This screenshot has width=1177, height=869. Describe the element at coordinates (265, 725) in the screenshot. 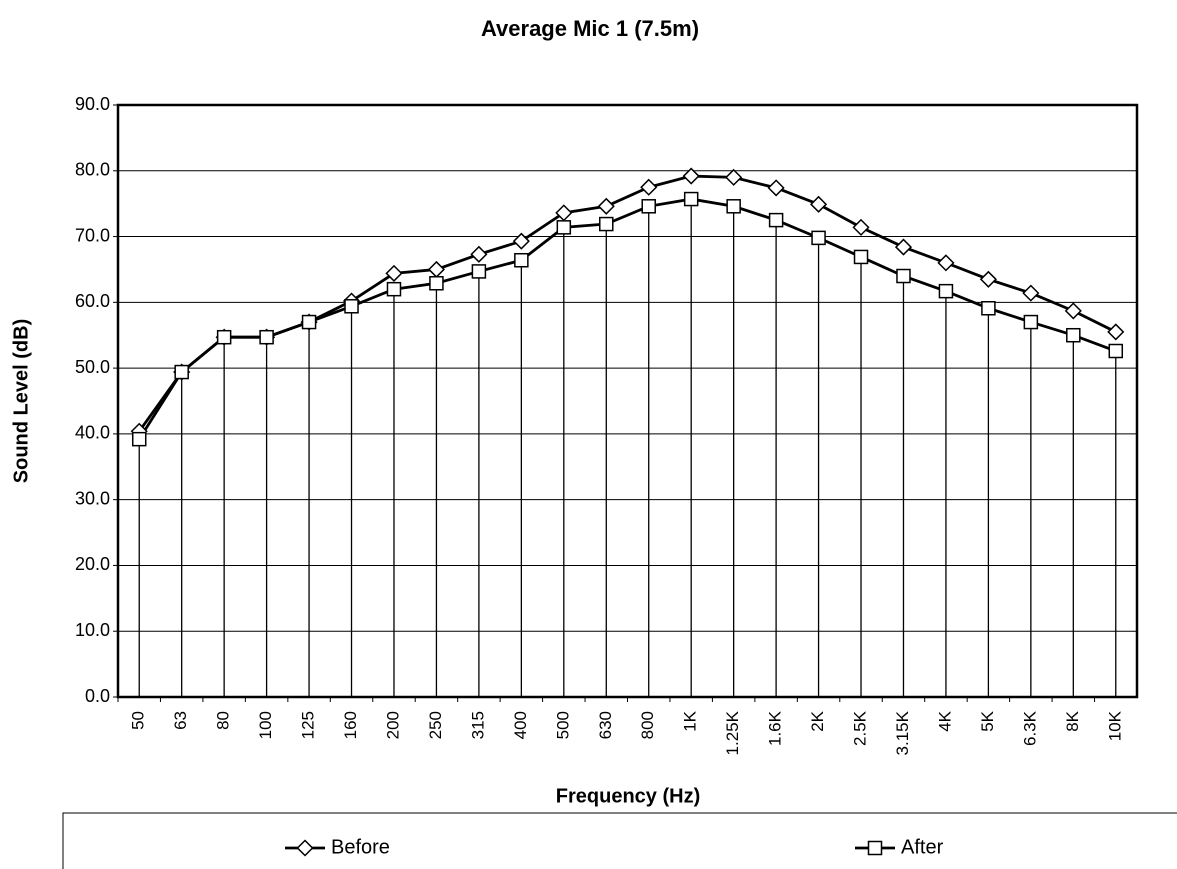

I see `x-tick-label: 100` at that location.